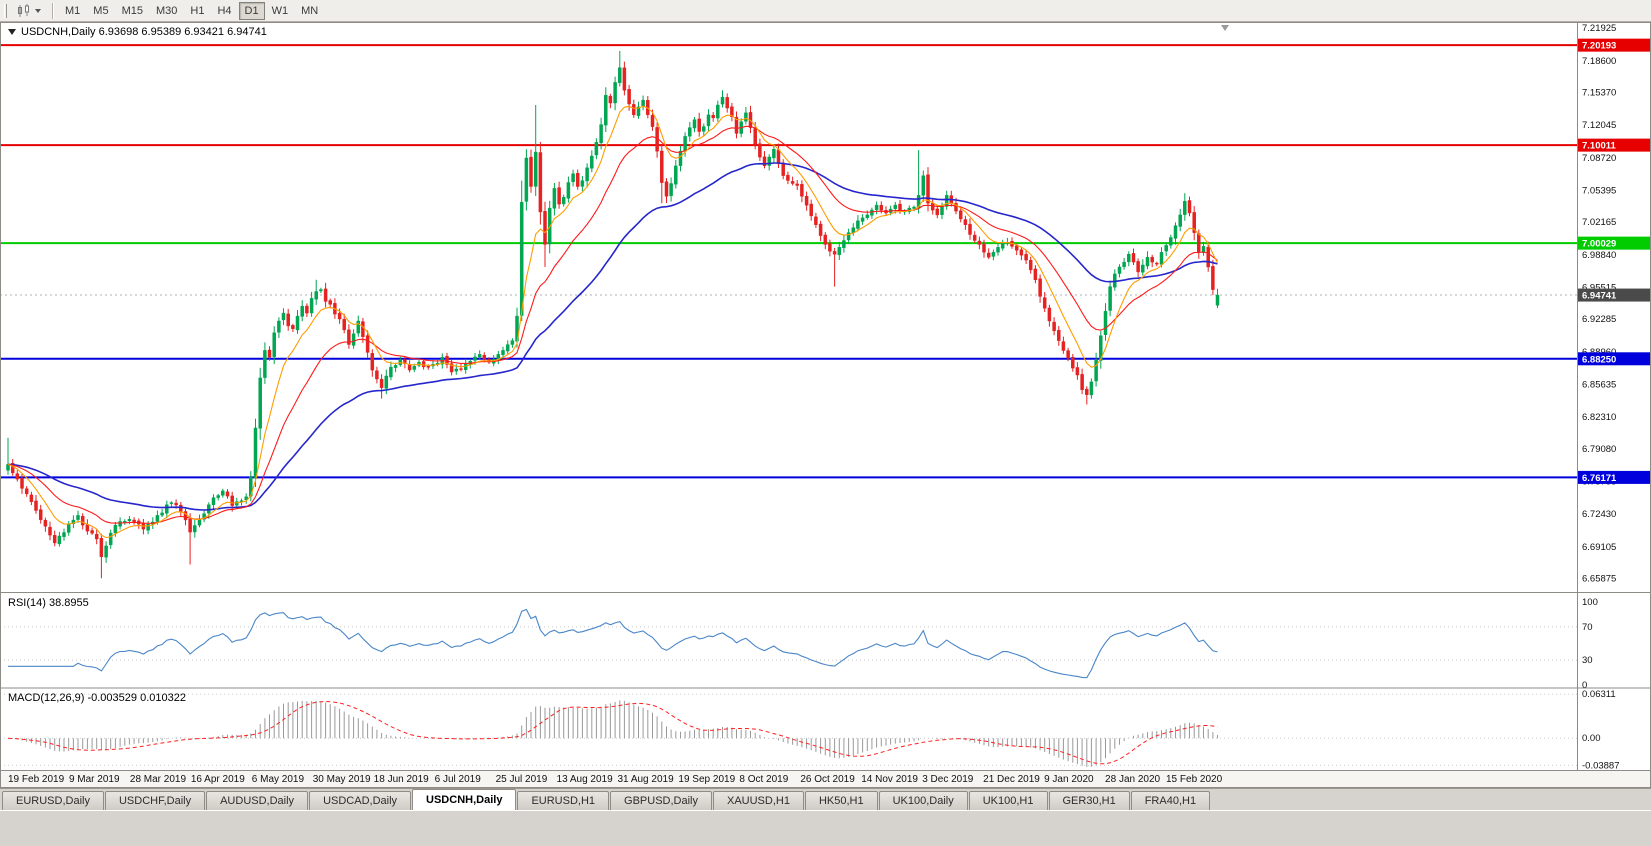 This screenshot has width=1651, height=846. Describe the element at coordinates (1591, 738) in the screenshot. I see `macd-axis-label: 0.00` at that location.